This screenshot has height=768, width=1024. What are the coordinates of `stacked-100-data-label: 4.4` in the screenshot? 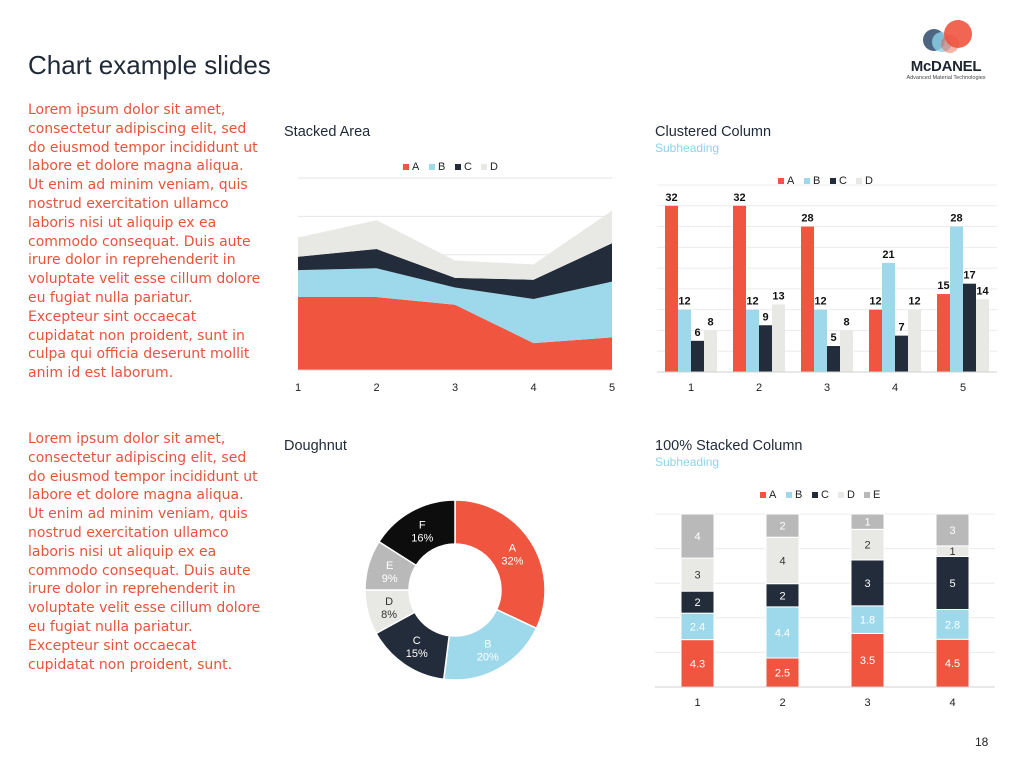 It's located at (782, 633).